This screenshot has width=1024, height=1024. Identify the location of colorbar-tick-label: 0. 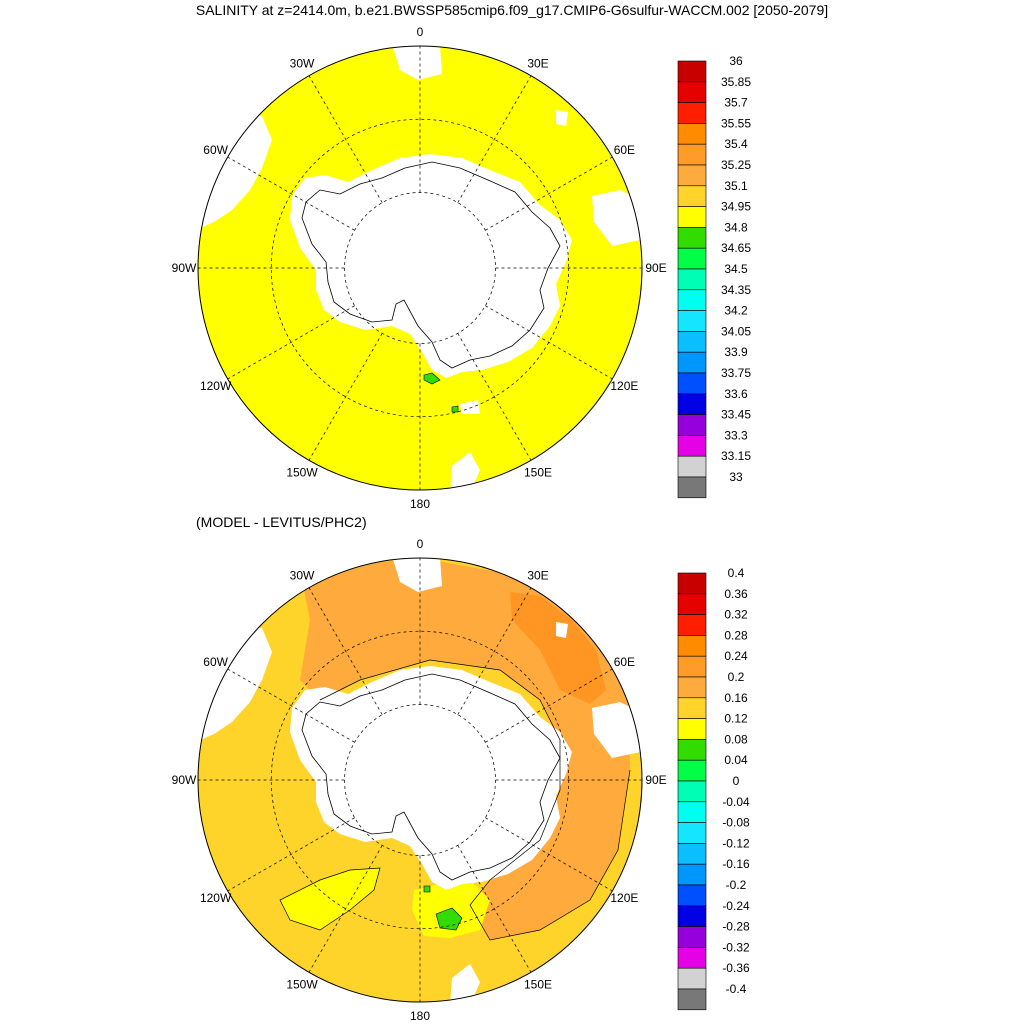
(736, 781).